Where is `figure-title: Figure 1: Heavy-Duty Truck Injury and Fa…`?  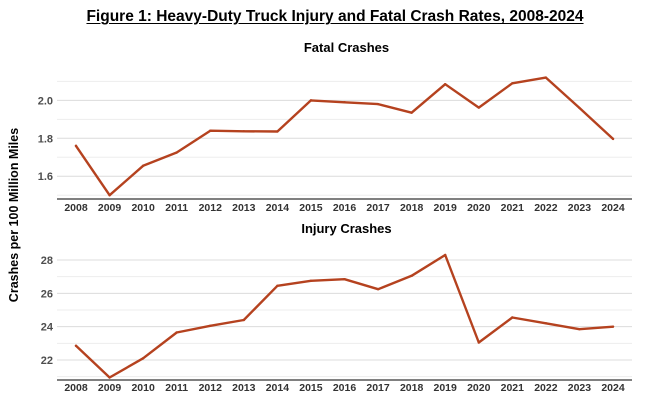 figure-title: Figure 1: Heavy-Duty Truck Injury and Fa… is located at coordinates (335, 16).